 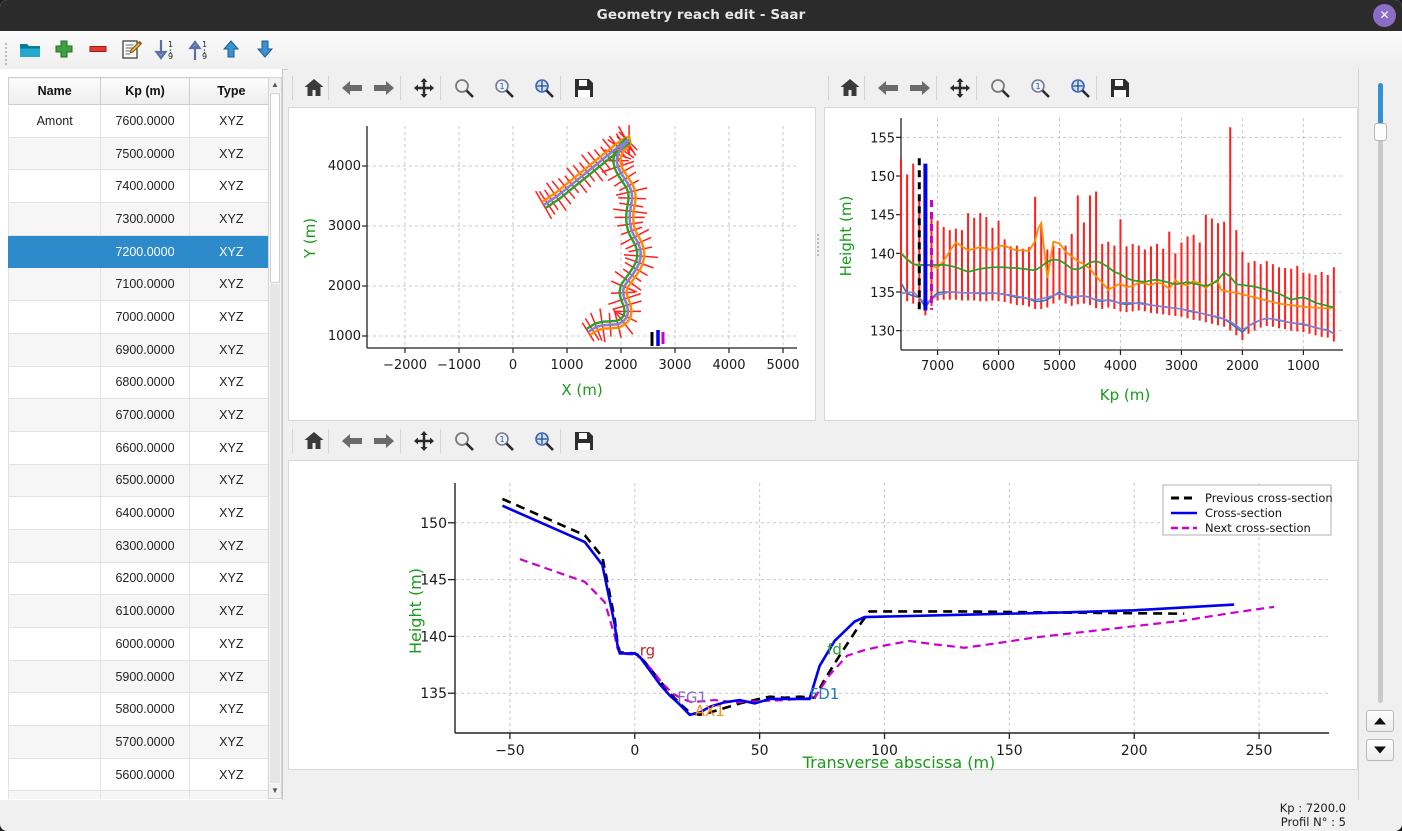 I want to click on column-header-kp: Kp (m), so click(x=145, y=91).